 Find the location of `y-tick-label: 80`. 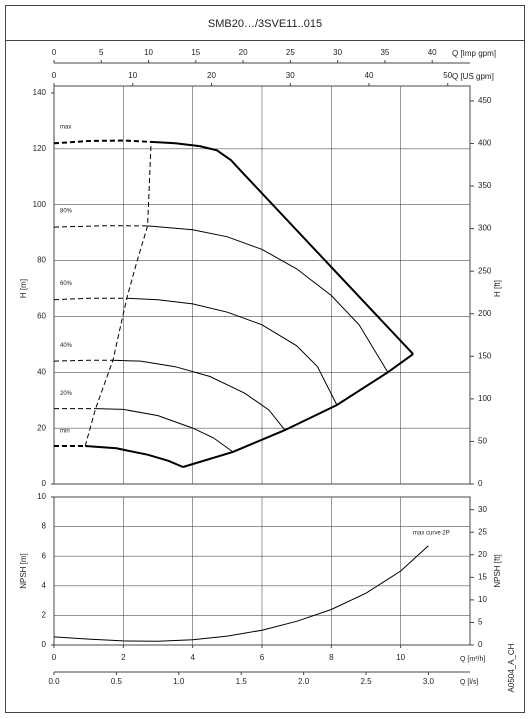

y-tick-label: 80 is located at coordinates (41, 260).